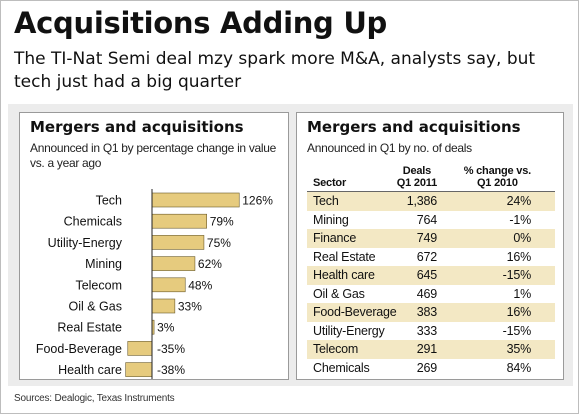  Describe the element at coordinates (171, 370) in the screenshot. I see `value-label: -38%` at that location.